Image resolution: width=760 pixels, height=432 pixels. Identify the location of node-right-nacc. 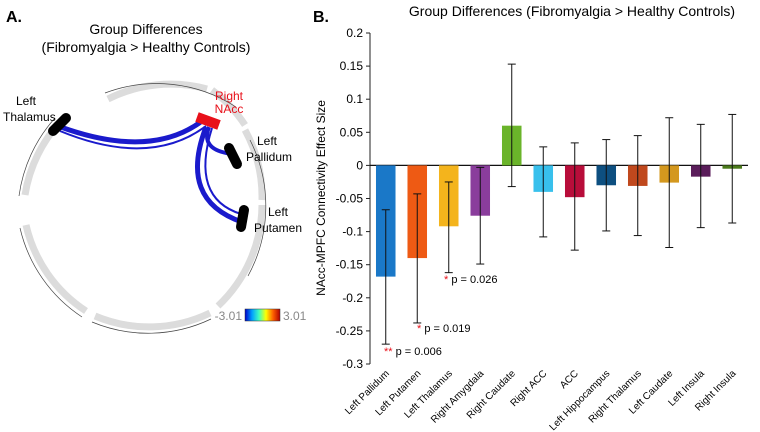
(208, 121).